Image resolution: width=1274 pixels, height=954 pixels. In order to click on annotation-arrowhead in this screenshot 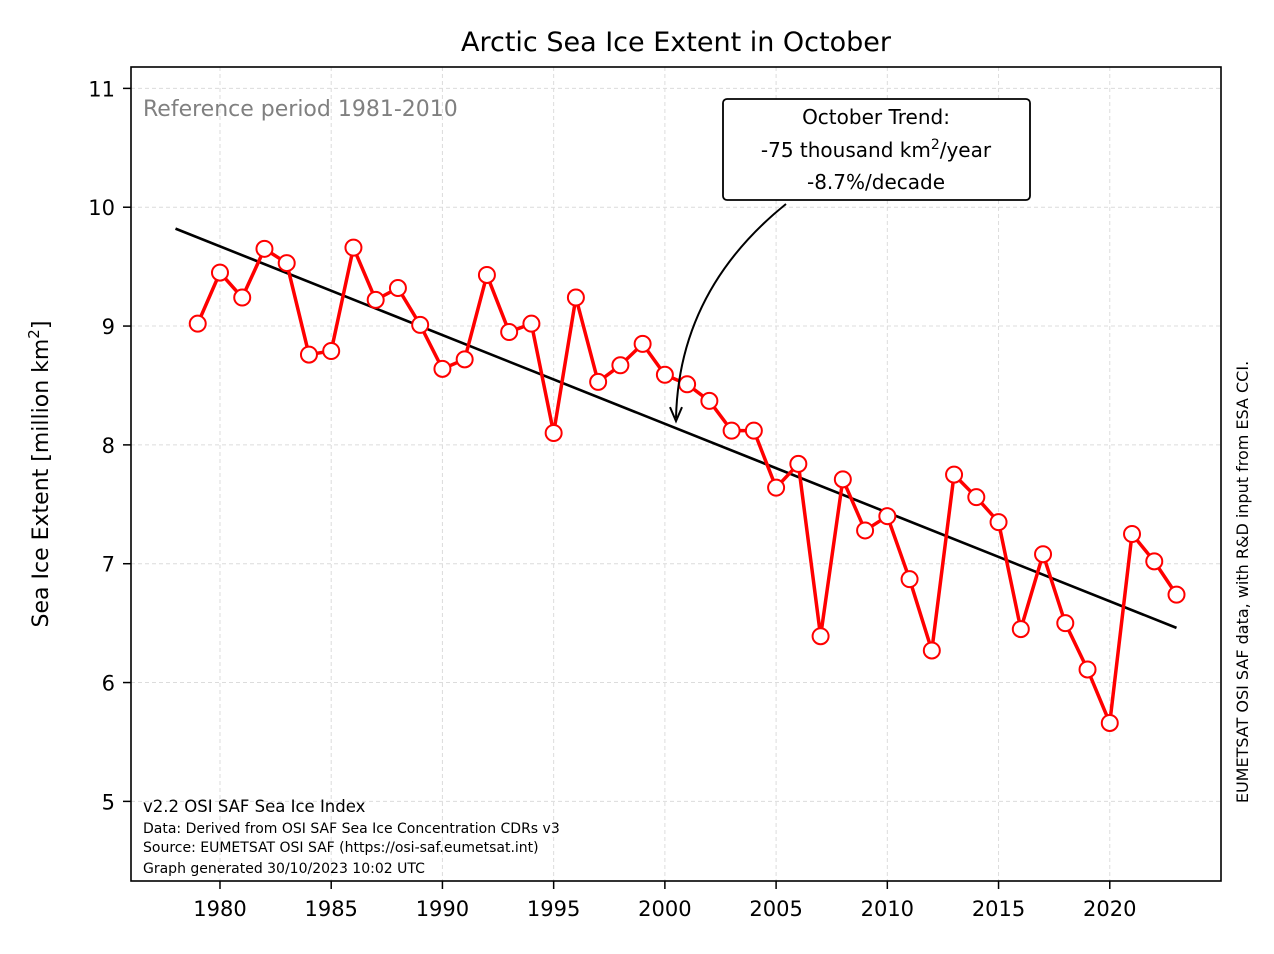, I will do `click(676, 415)`.